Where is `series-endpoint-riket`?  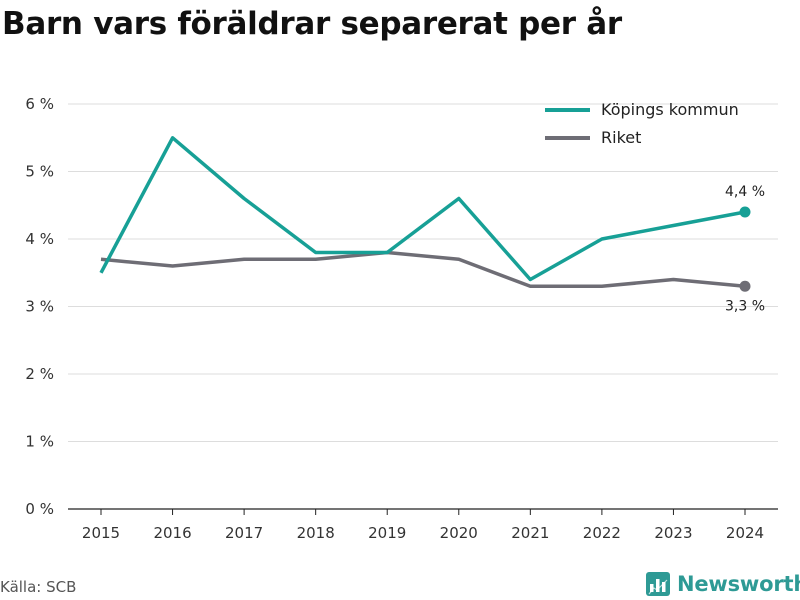 series-endpoint-riket is located at coordinates (745, 286).